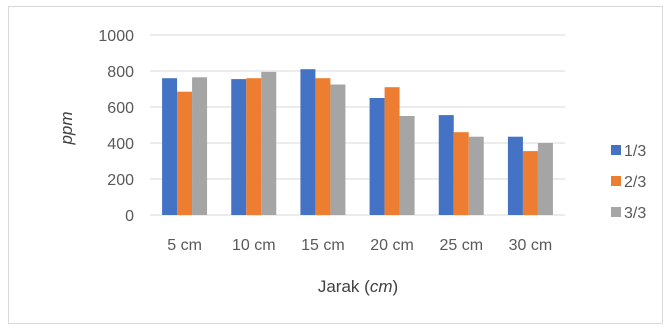  I want to click on bar-1-3-20cm, so click(377, 156).